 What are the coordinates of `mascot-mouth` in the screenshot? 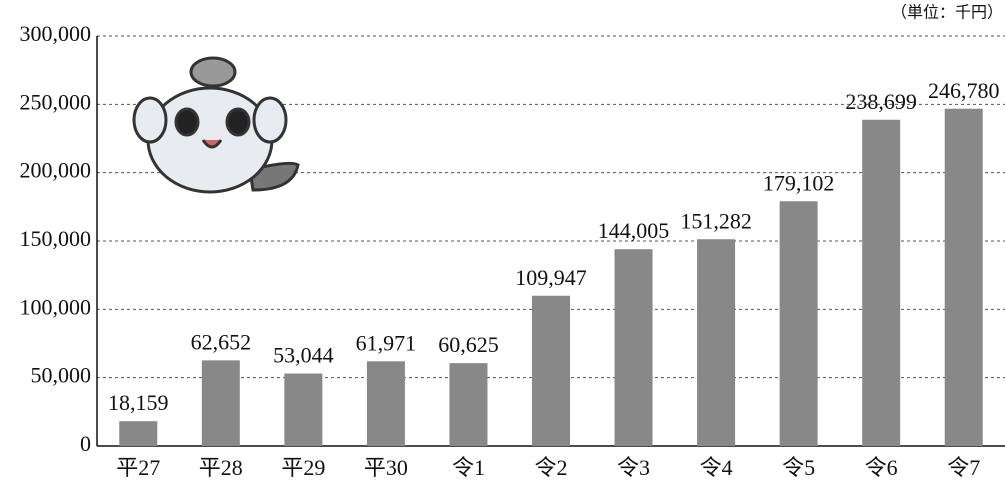 It's located at (212, 144).